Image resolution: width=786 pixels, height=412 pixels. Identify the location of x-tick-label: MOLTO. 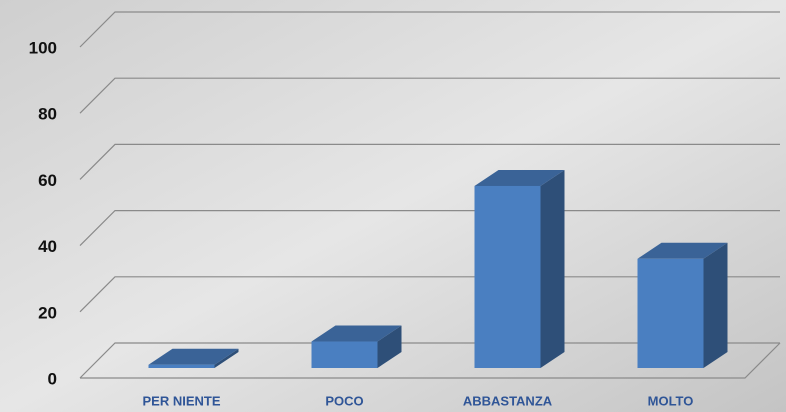
(671, 400).